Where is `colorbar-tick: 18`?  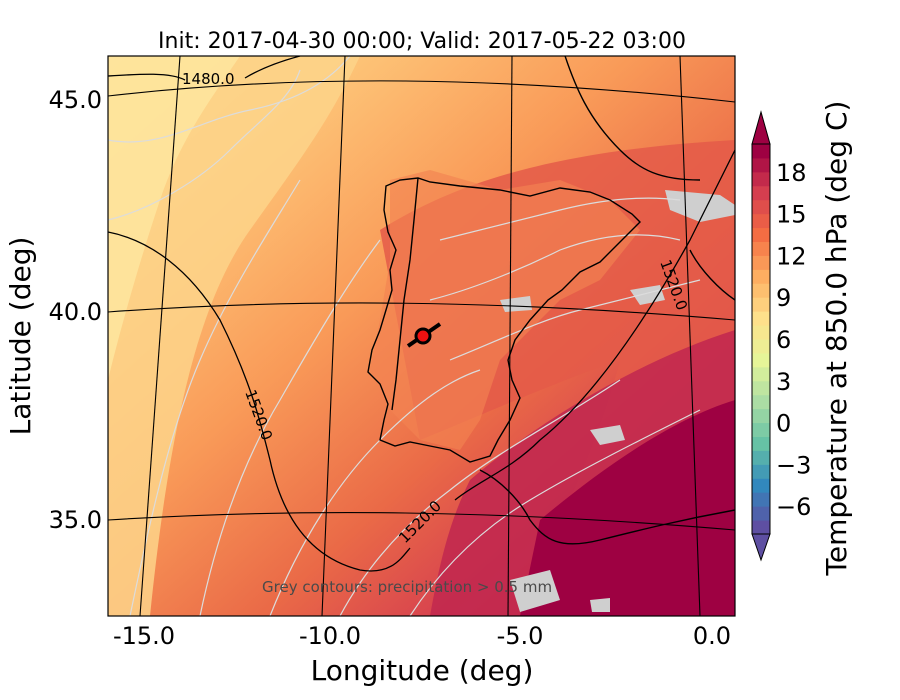
colorbar-tick: 18 is located at coordinates (791, 173).